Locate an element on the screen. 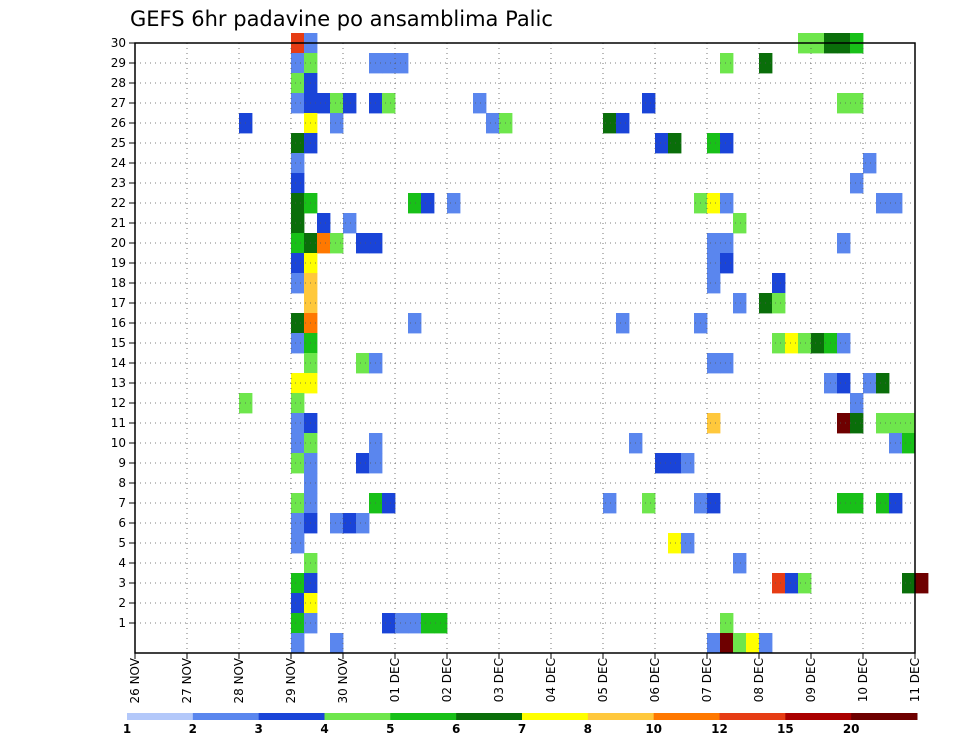  y-tick-label: 11 is located at coordinates (118, 423).